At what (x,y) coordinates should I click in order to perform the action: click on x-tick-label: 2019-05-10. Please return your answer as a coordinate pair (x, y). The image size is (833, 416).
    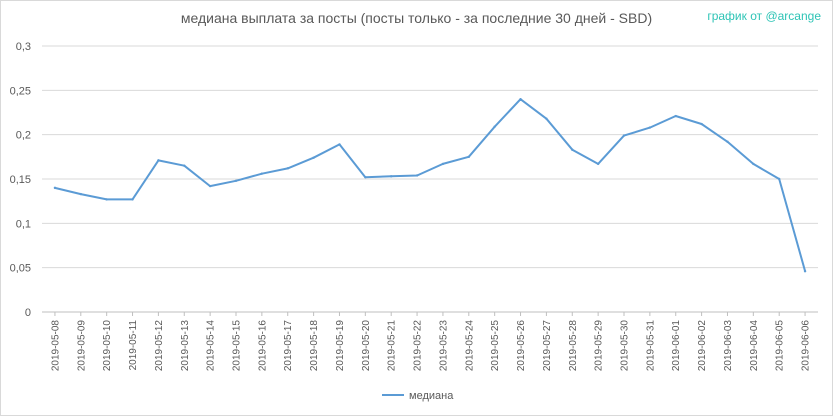
    Looking at the image, I should click on (107, 346).